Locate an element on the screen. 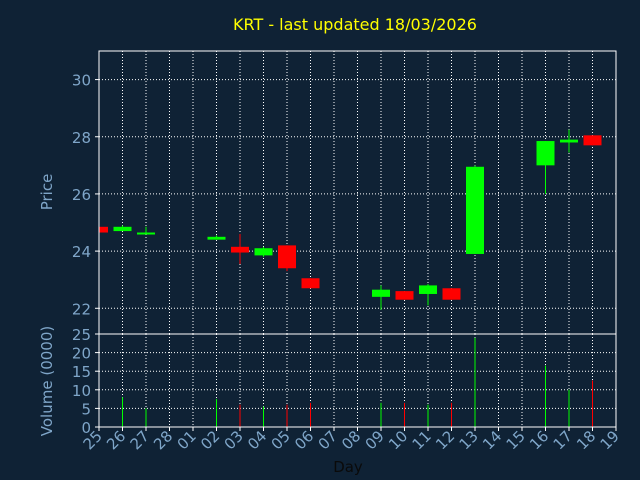 The width and height of the screenshot is (640, 480). price-tick-label: 26 is located at coordinates (81, 195).